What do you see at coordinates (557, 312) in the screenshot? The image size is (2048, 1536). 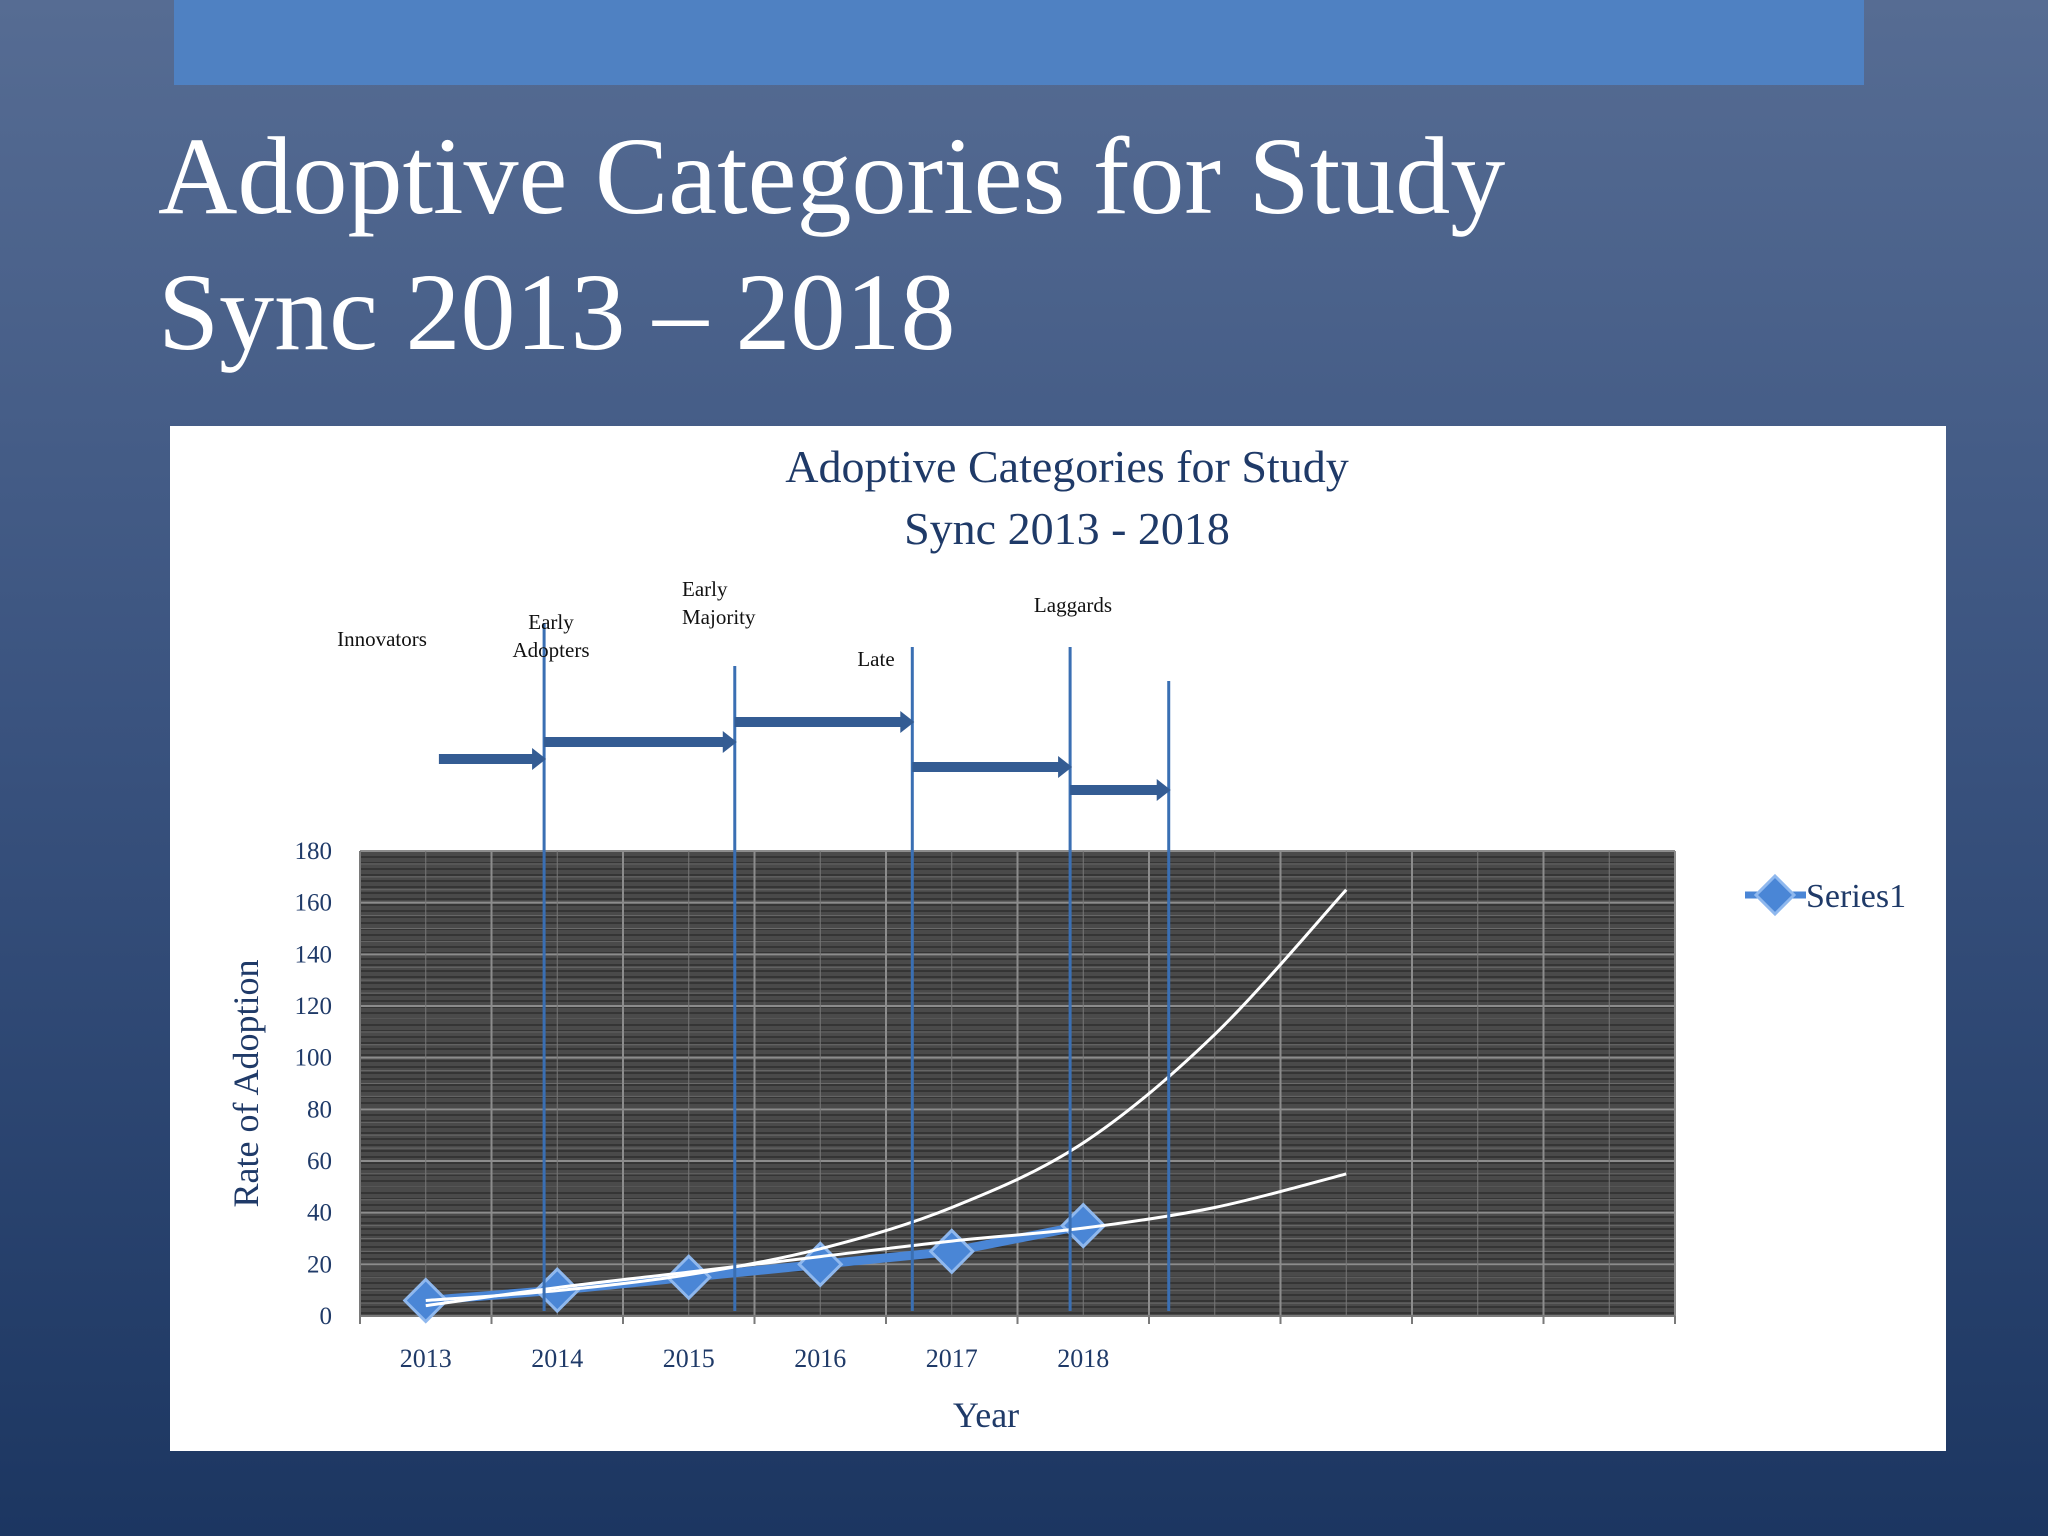 I see `slide-title-line-2: Sync 2013 – 2018` at bounding box center [557, 312].